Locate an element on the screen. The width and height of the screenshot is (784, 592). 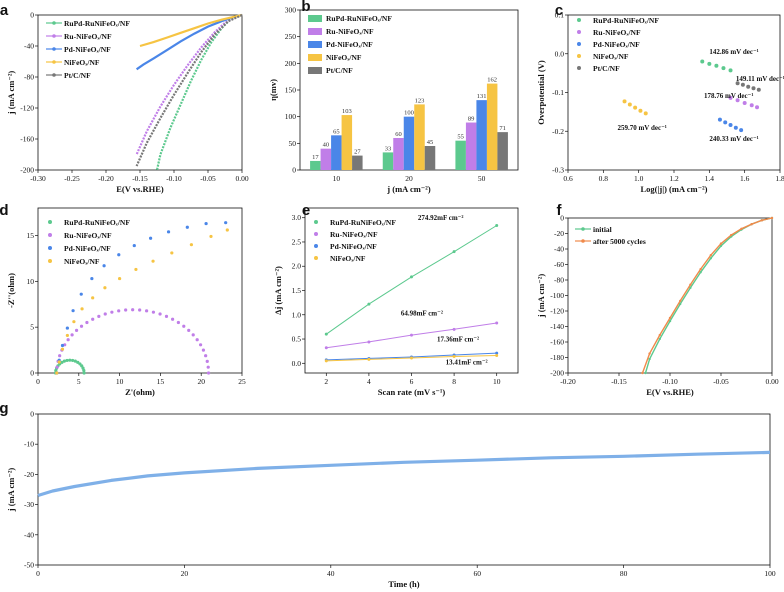
legend-marker-a is located at coordinates (54, 36).